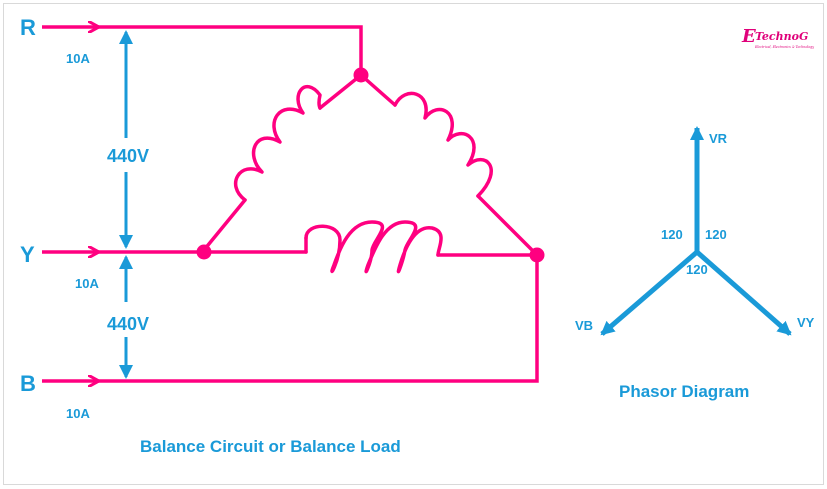 Image resolution: width=827 pixels, height=489 pixels. What do you see at coordinates (584, 325) in the screenshot?
I see `phasor-vb-label: VB` at bounding box center [584, 325].